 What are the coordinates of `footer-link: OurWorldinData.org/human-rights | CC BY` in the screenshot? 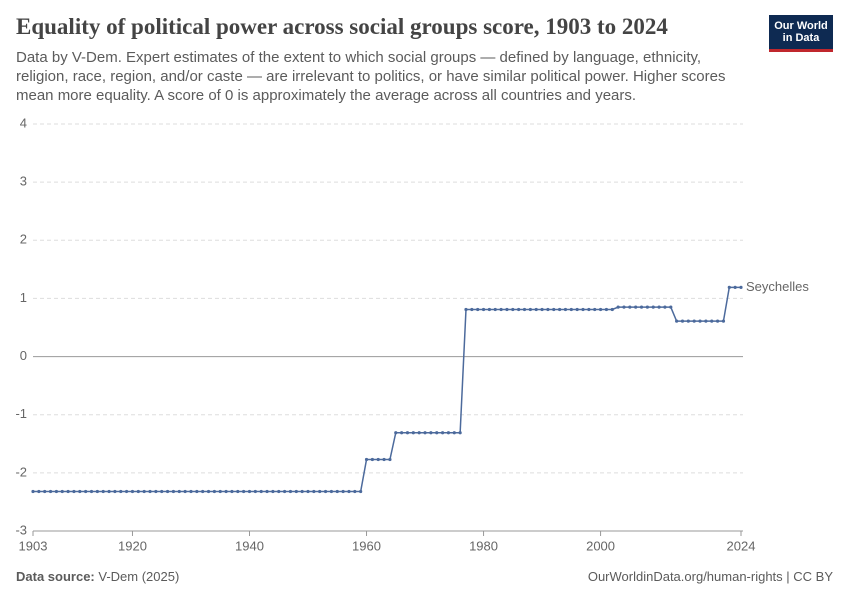 It's located at (710, 576).